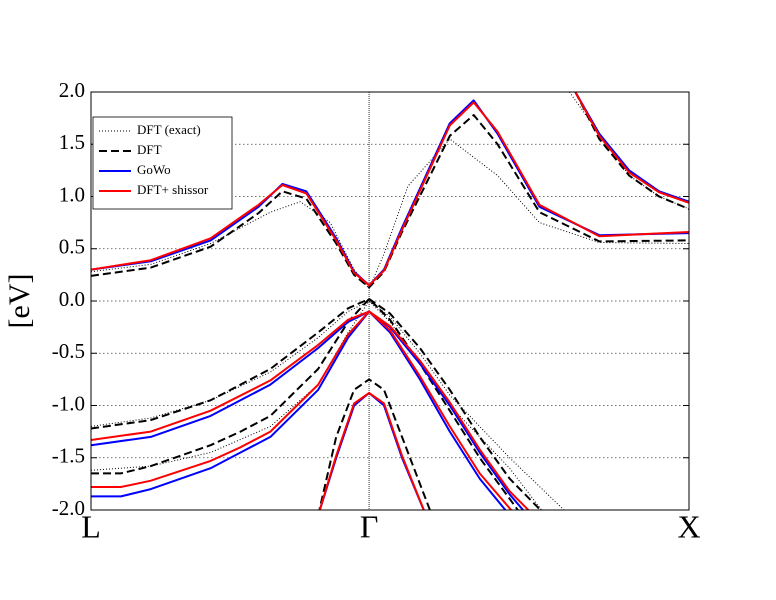 This screenshot has width=776, height=600. What do you see at coordinates (68, 508) in the screenshot?
I see `y-tick-label: -2.0` at bounding box center [68, 508].